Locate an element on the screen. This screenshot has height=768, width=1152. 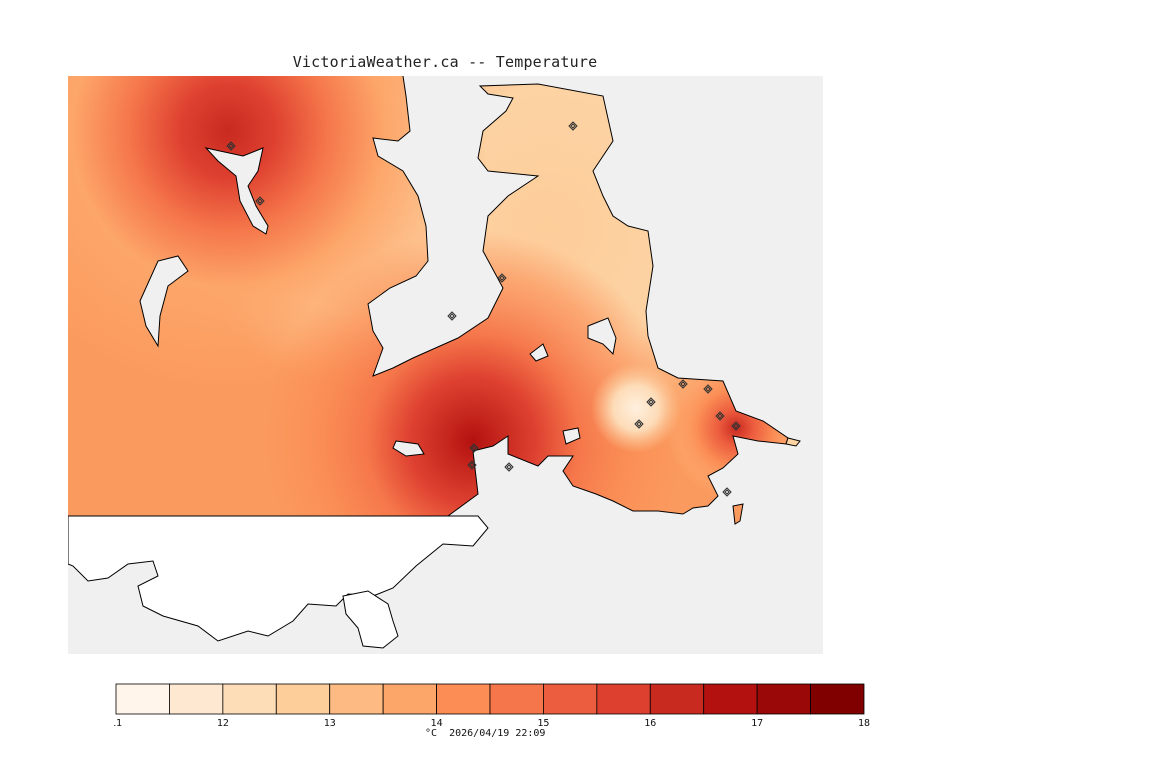
map-title: VictoriaWeather.ca -- Temperature is located at coordinates (445, 62).